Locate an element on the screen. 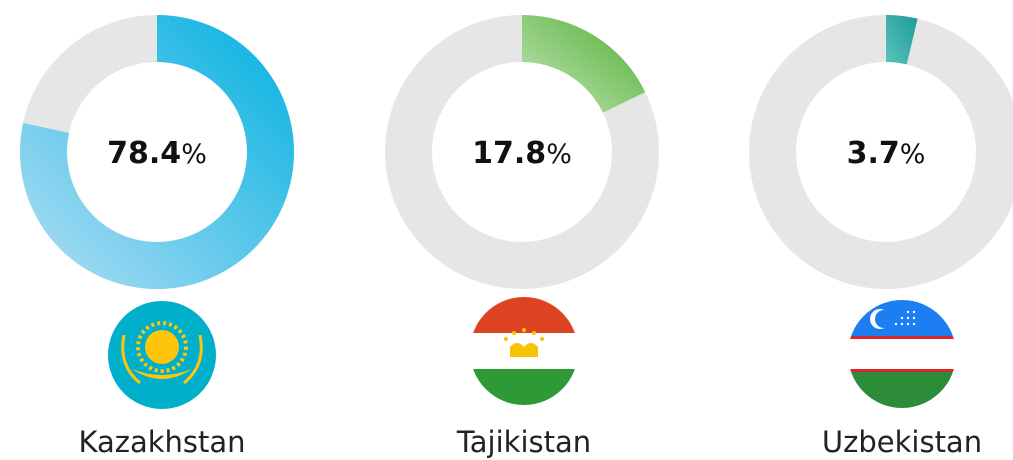  value-label: 3.7% is located at coordinates (886, 153).